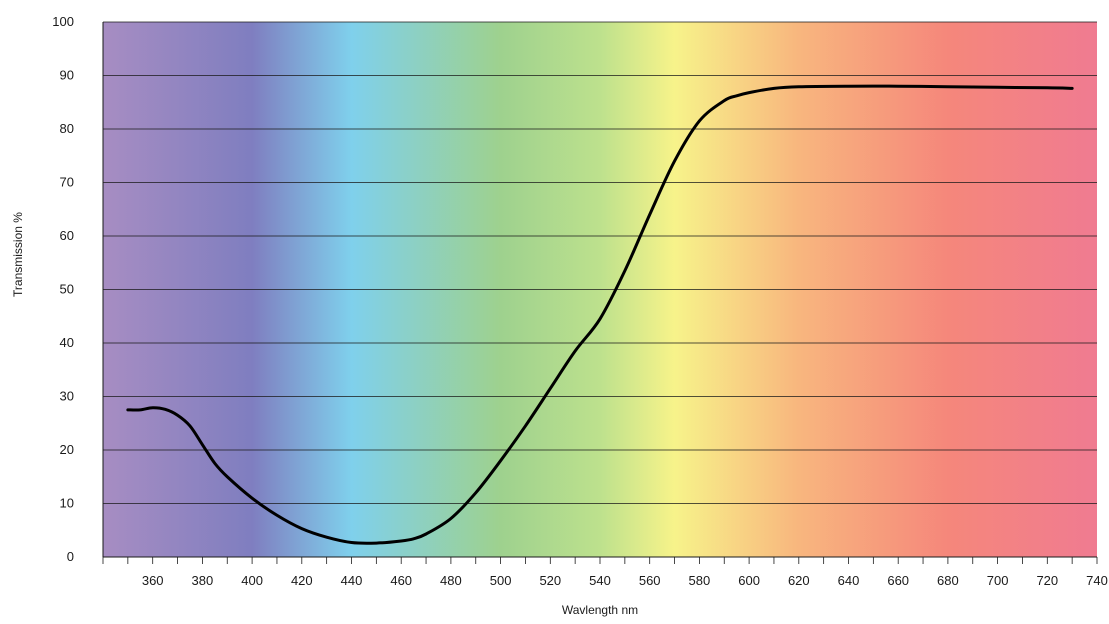 The width and height of the screenshot is (1109, 624). I want to click on y-tick-label: 20, so click(67, 449).